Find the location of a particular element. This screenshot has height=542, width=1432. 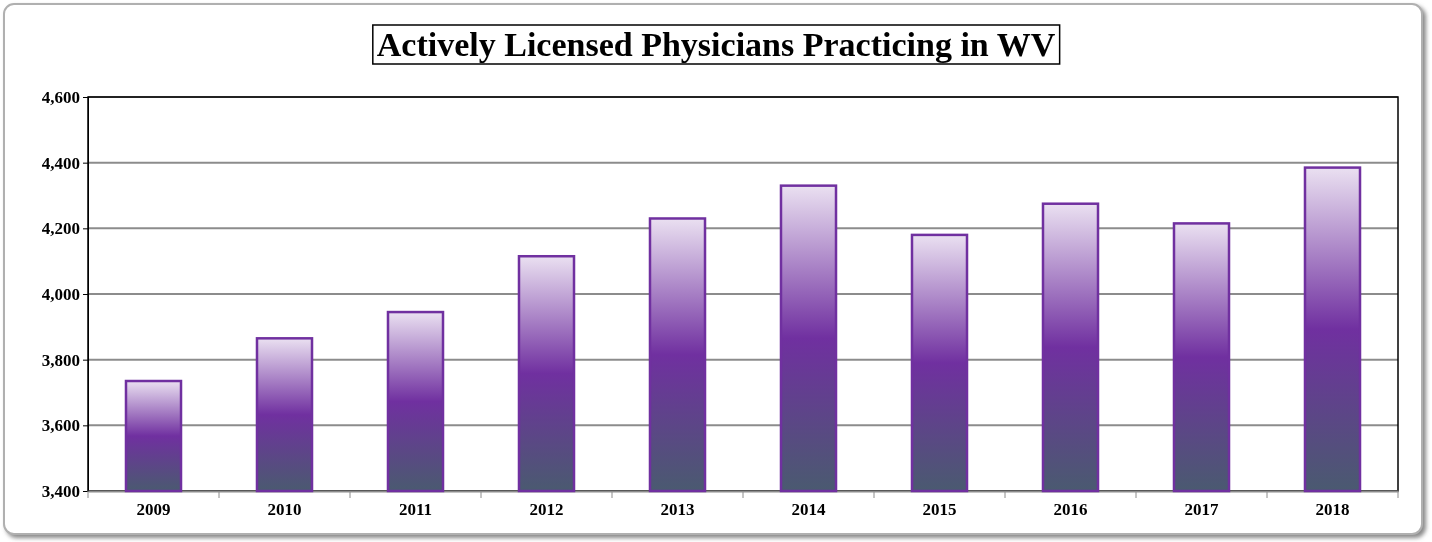

y-tick-label: 3,800 is located at coordinates (60, 360).